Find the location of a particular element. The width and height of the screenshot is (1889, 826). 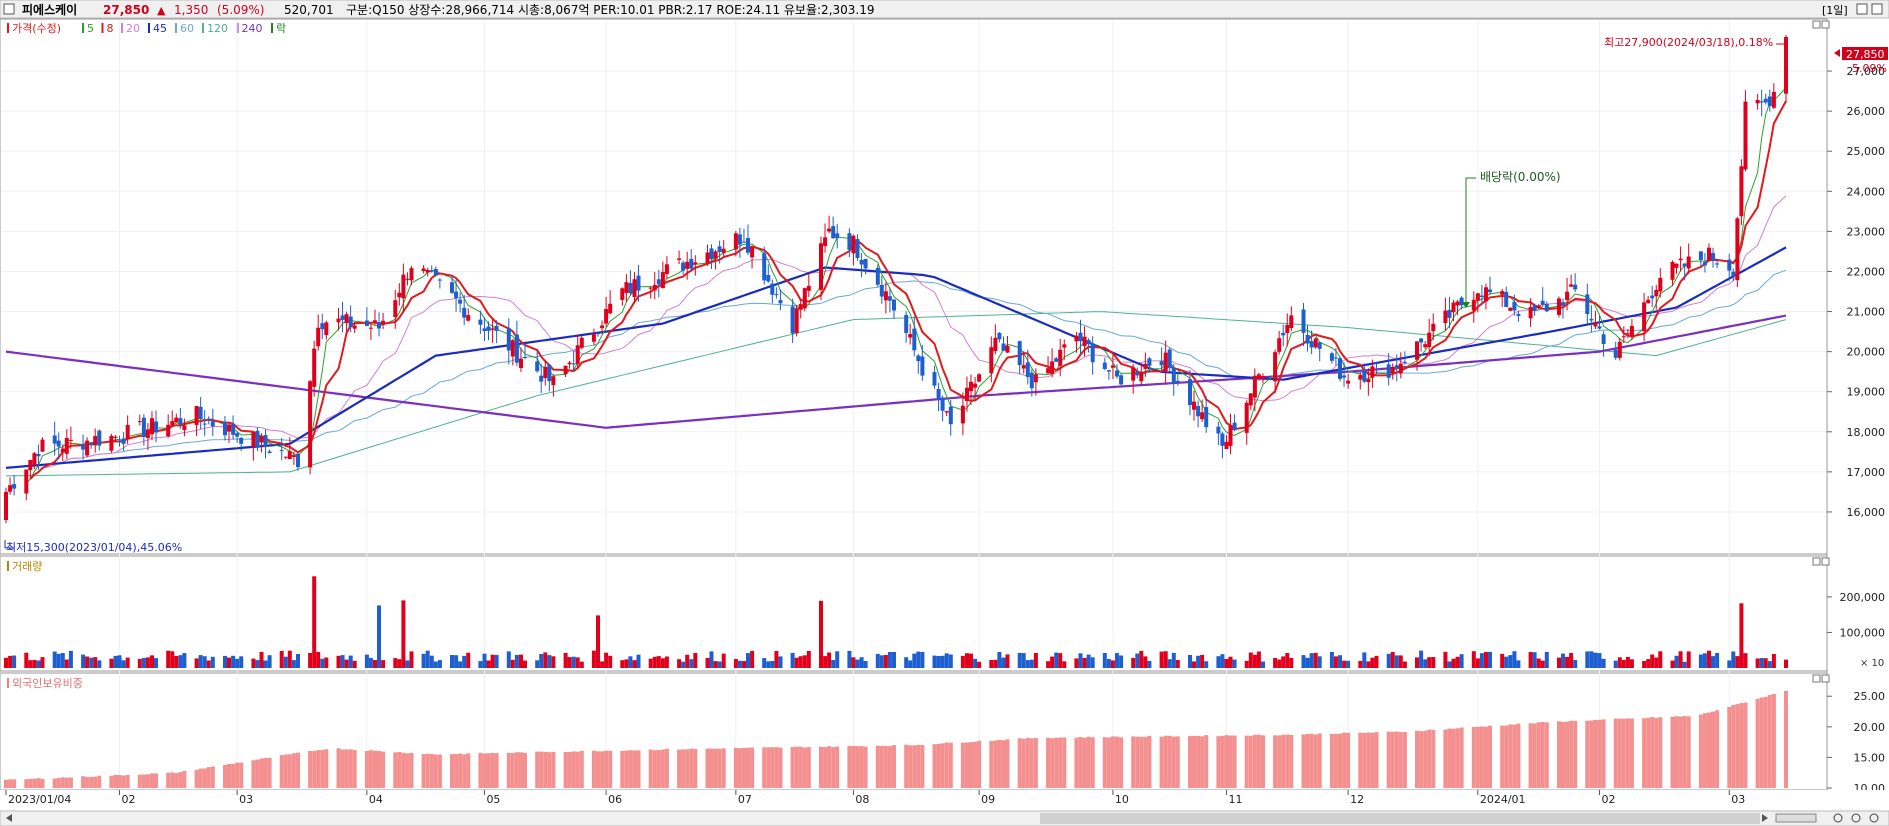

close-icon is located at coordinates (1877, 9).